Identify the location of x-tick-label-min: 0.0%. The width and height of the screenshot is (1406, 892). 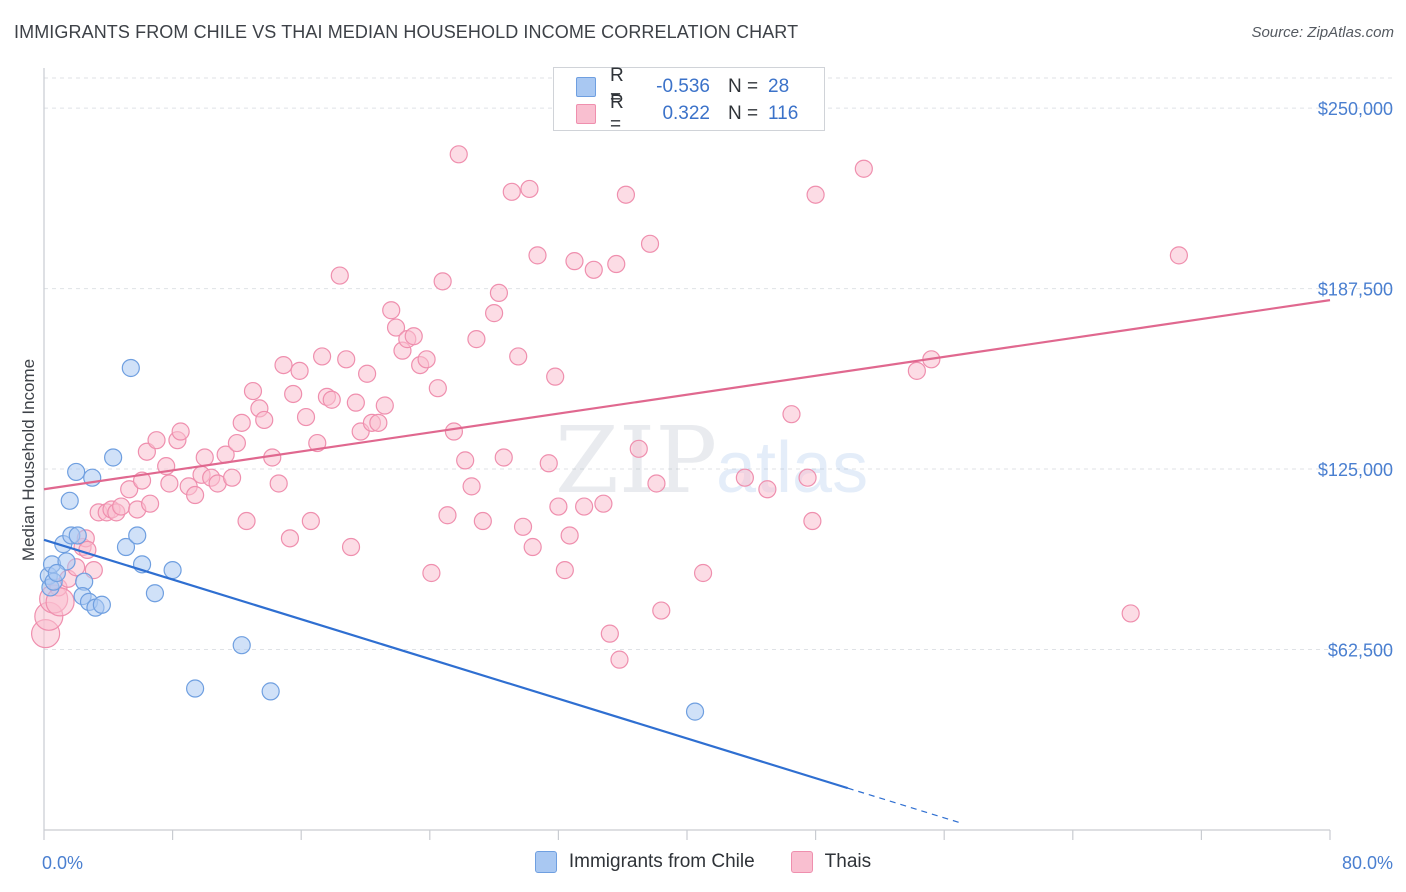
(62, 863).